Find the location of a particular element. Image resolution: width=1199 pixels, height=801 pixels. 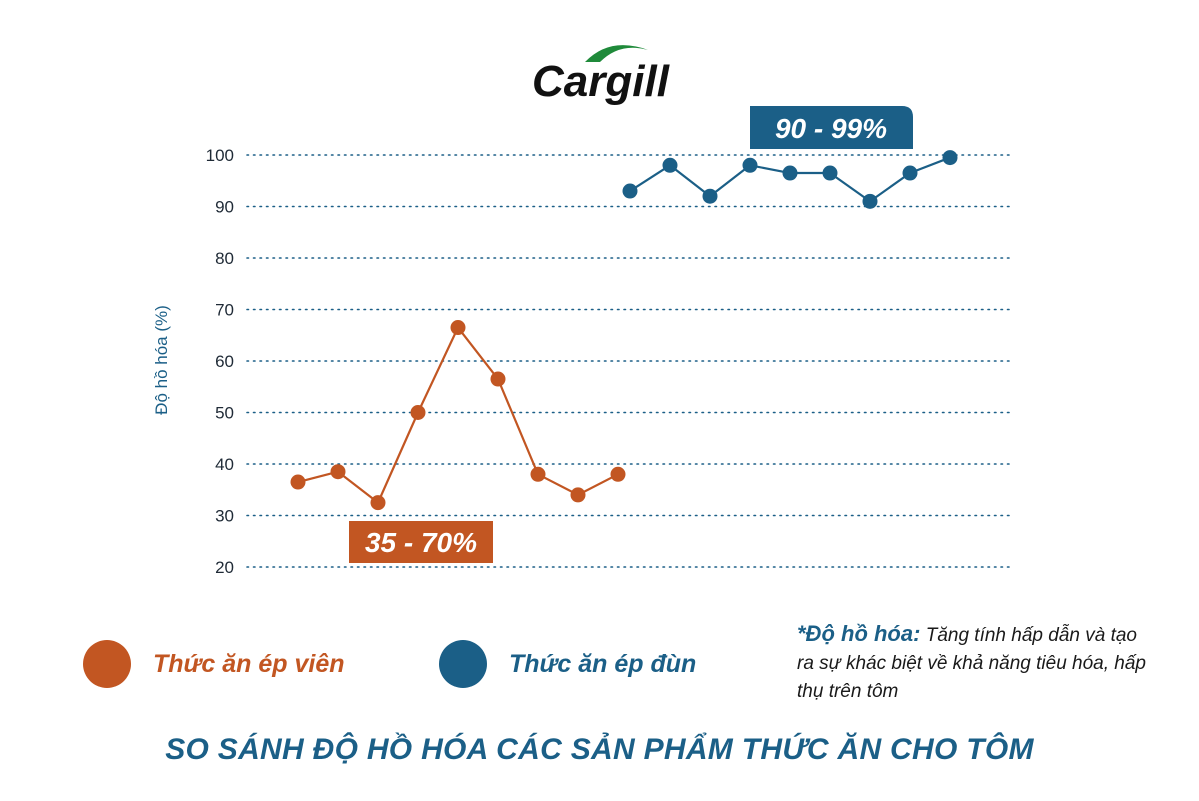

logo-text: Cargill is located at coordinates (601, 81).